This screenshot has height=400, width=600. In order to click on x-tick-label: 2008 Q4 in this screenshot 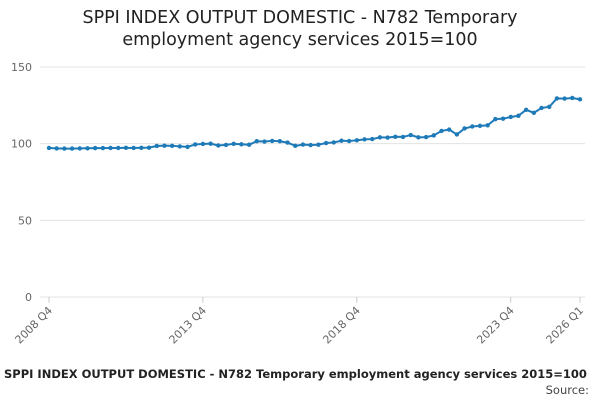, I will do `click(34, 325)`.